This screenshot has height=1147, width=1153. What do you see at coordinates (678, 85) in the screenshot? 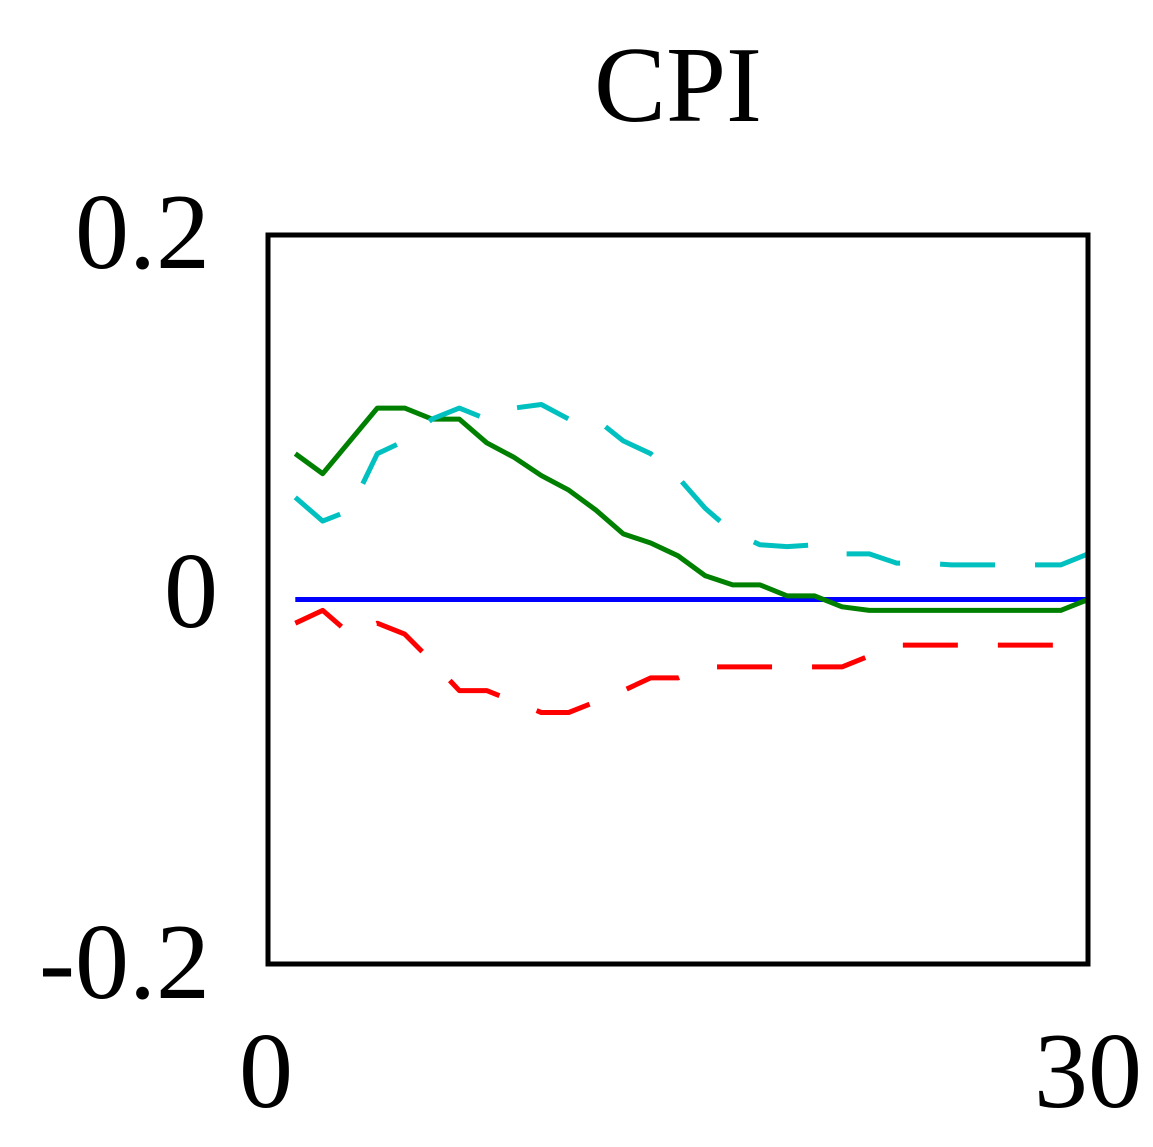
I see `chart-title: CPI` at bounding box center [678, 85].